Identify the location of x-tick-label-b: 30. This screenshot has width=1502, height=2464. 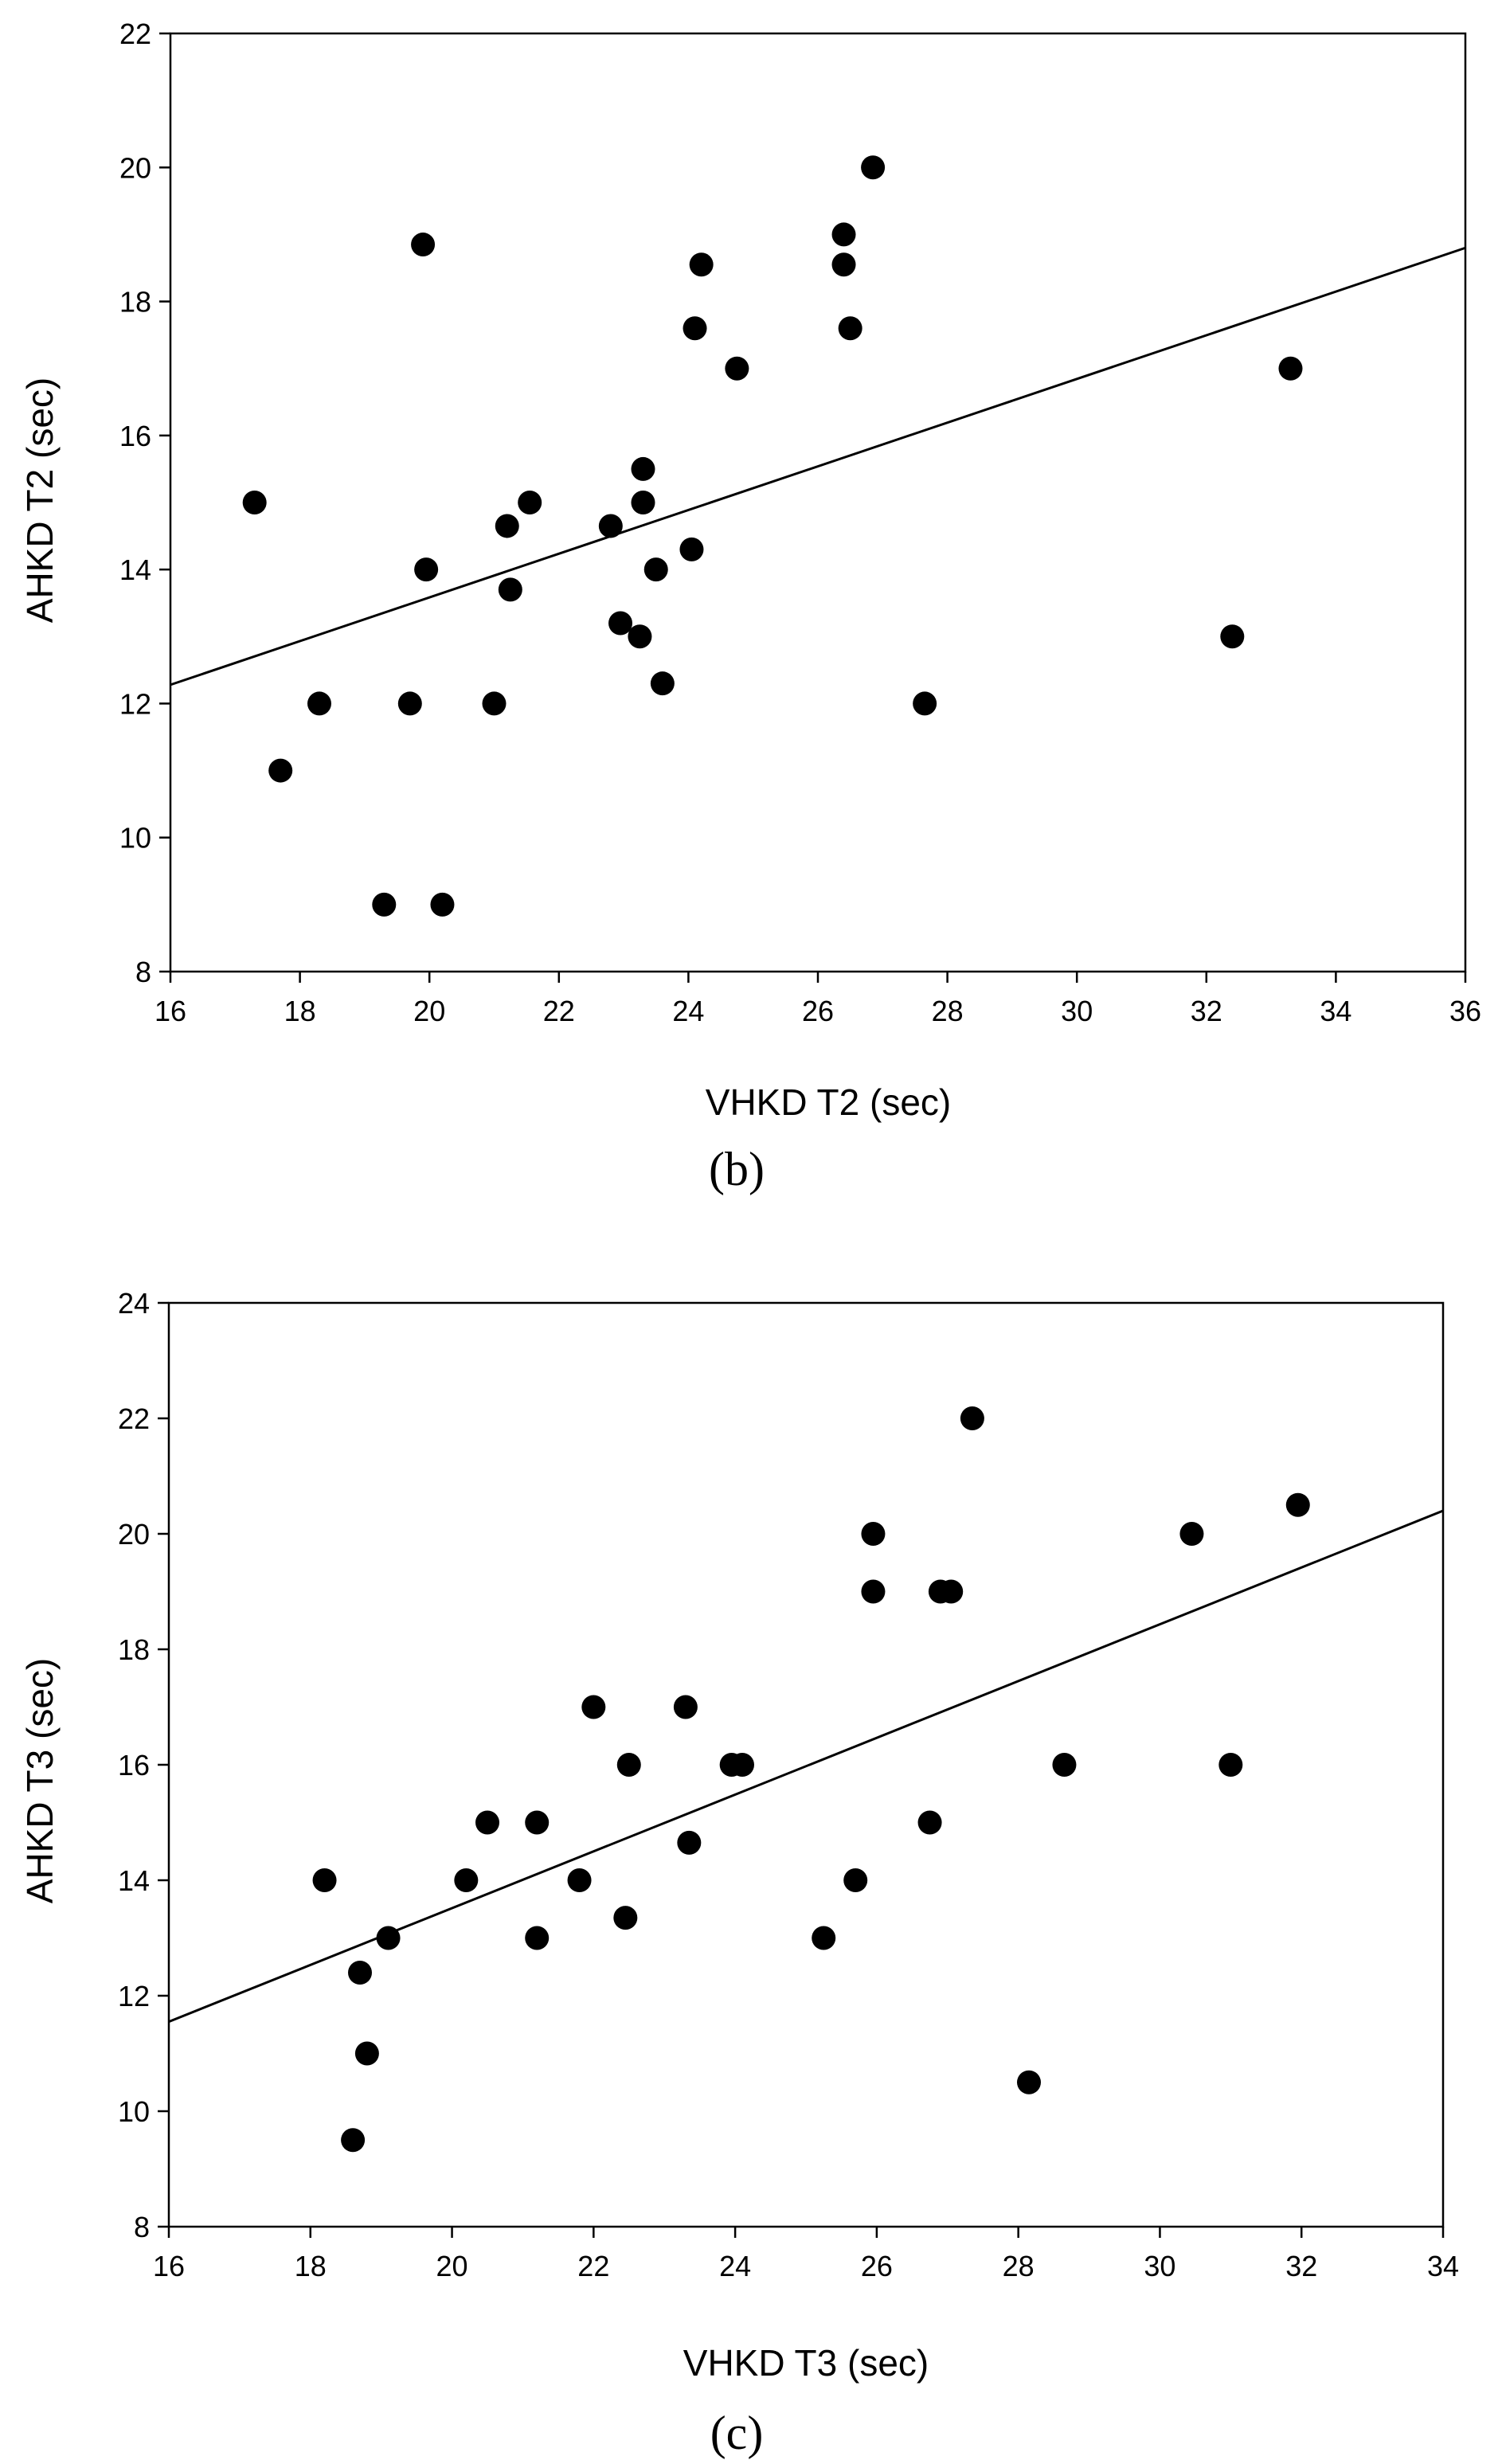
(1077, 1011).